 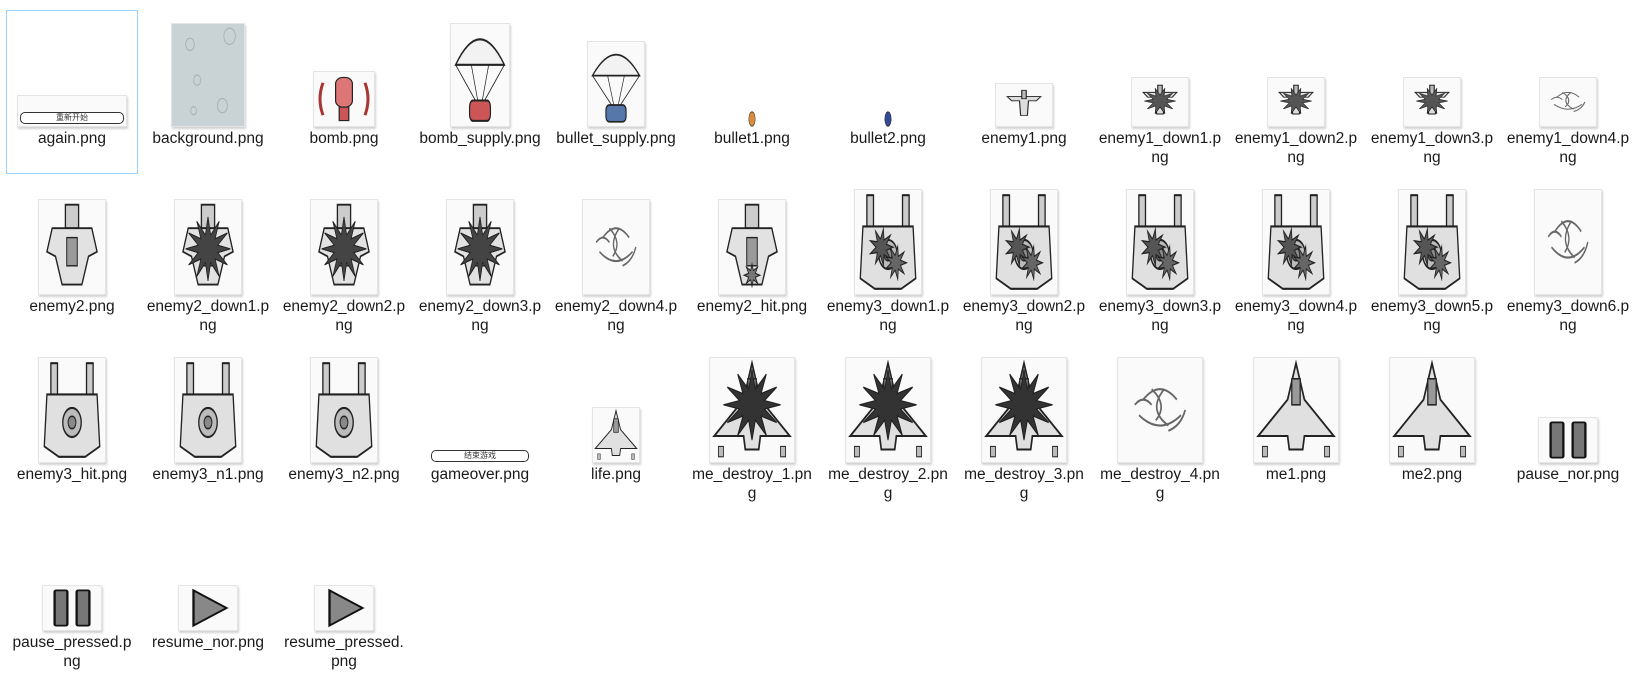 What do you see at coordinates (480, 474) in the screenshot?
I see `file-name-label: gameover.png` at bounding box center [480, 474].